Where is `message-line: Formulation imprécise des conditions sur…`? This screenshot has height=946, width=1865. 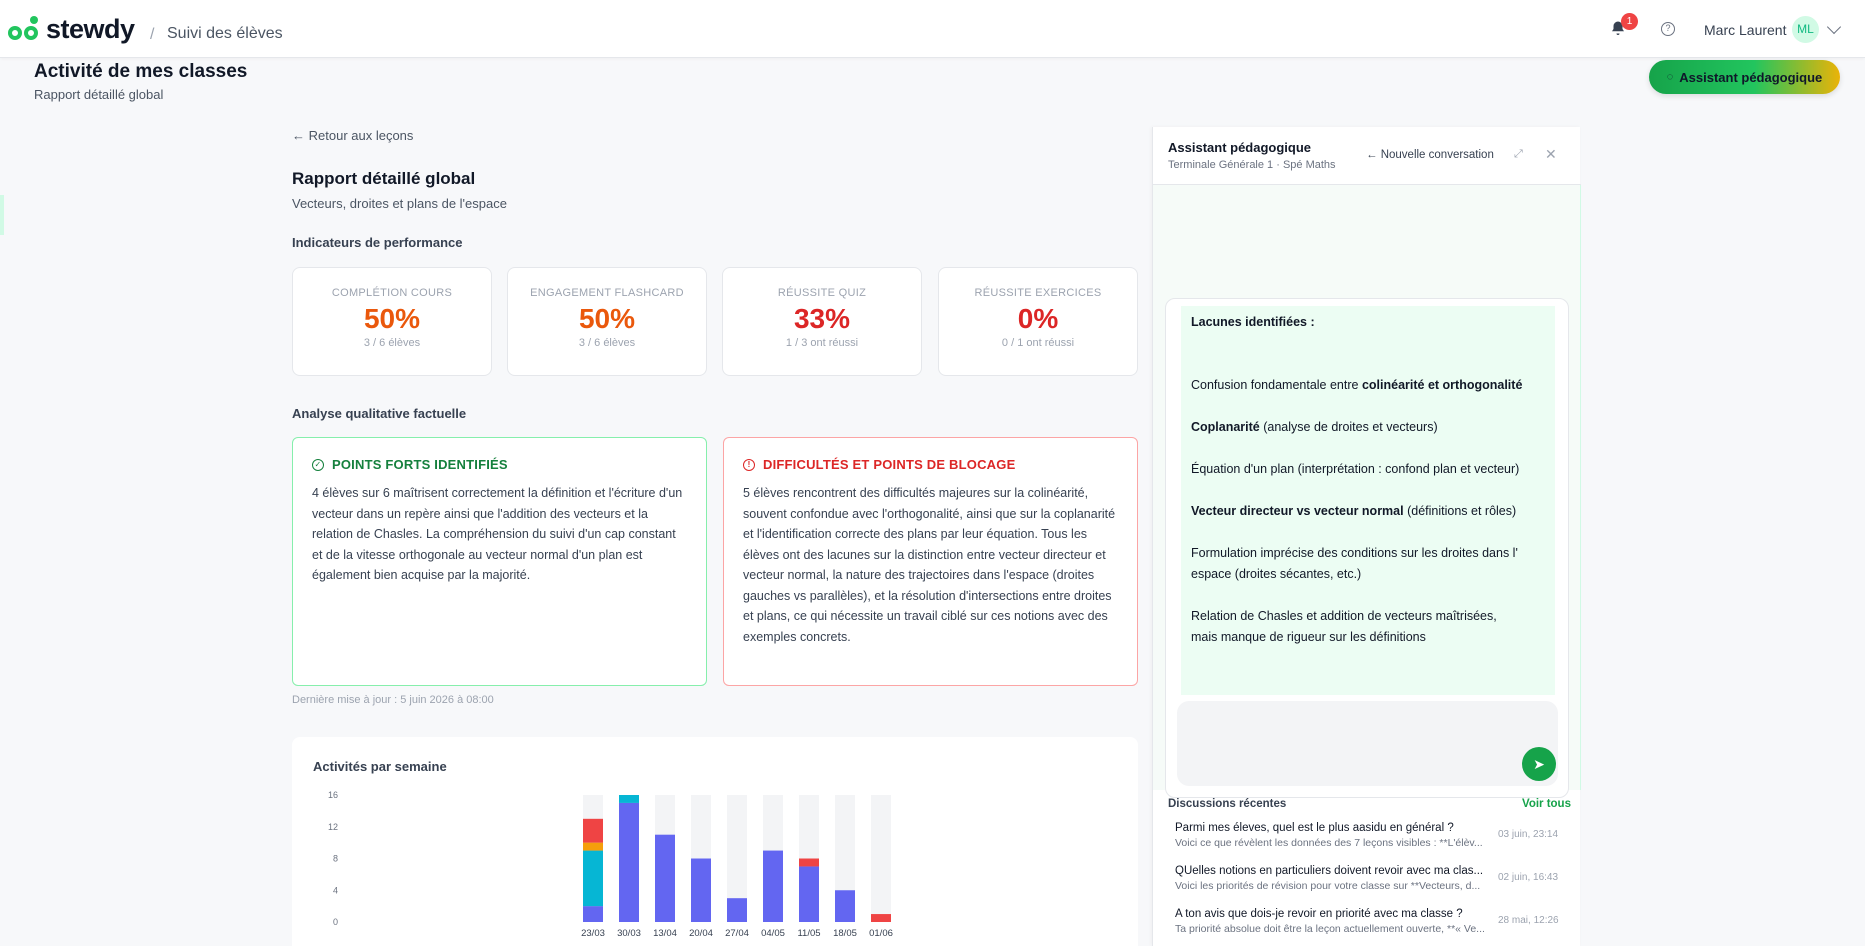 message-line: Formulation imprécise des conditions sur… is located at coordinates (1354, 553).